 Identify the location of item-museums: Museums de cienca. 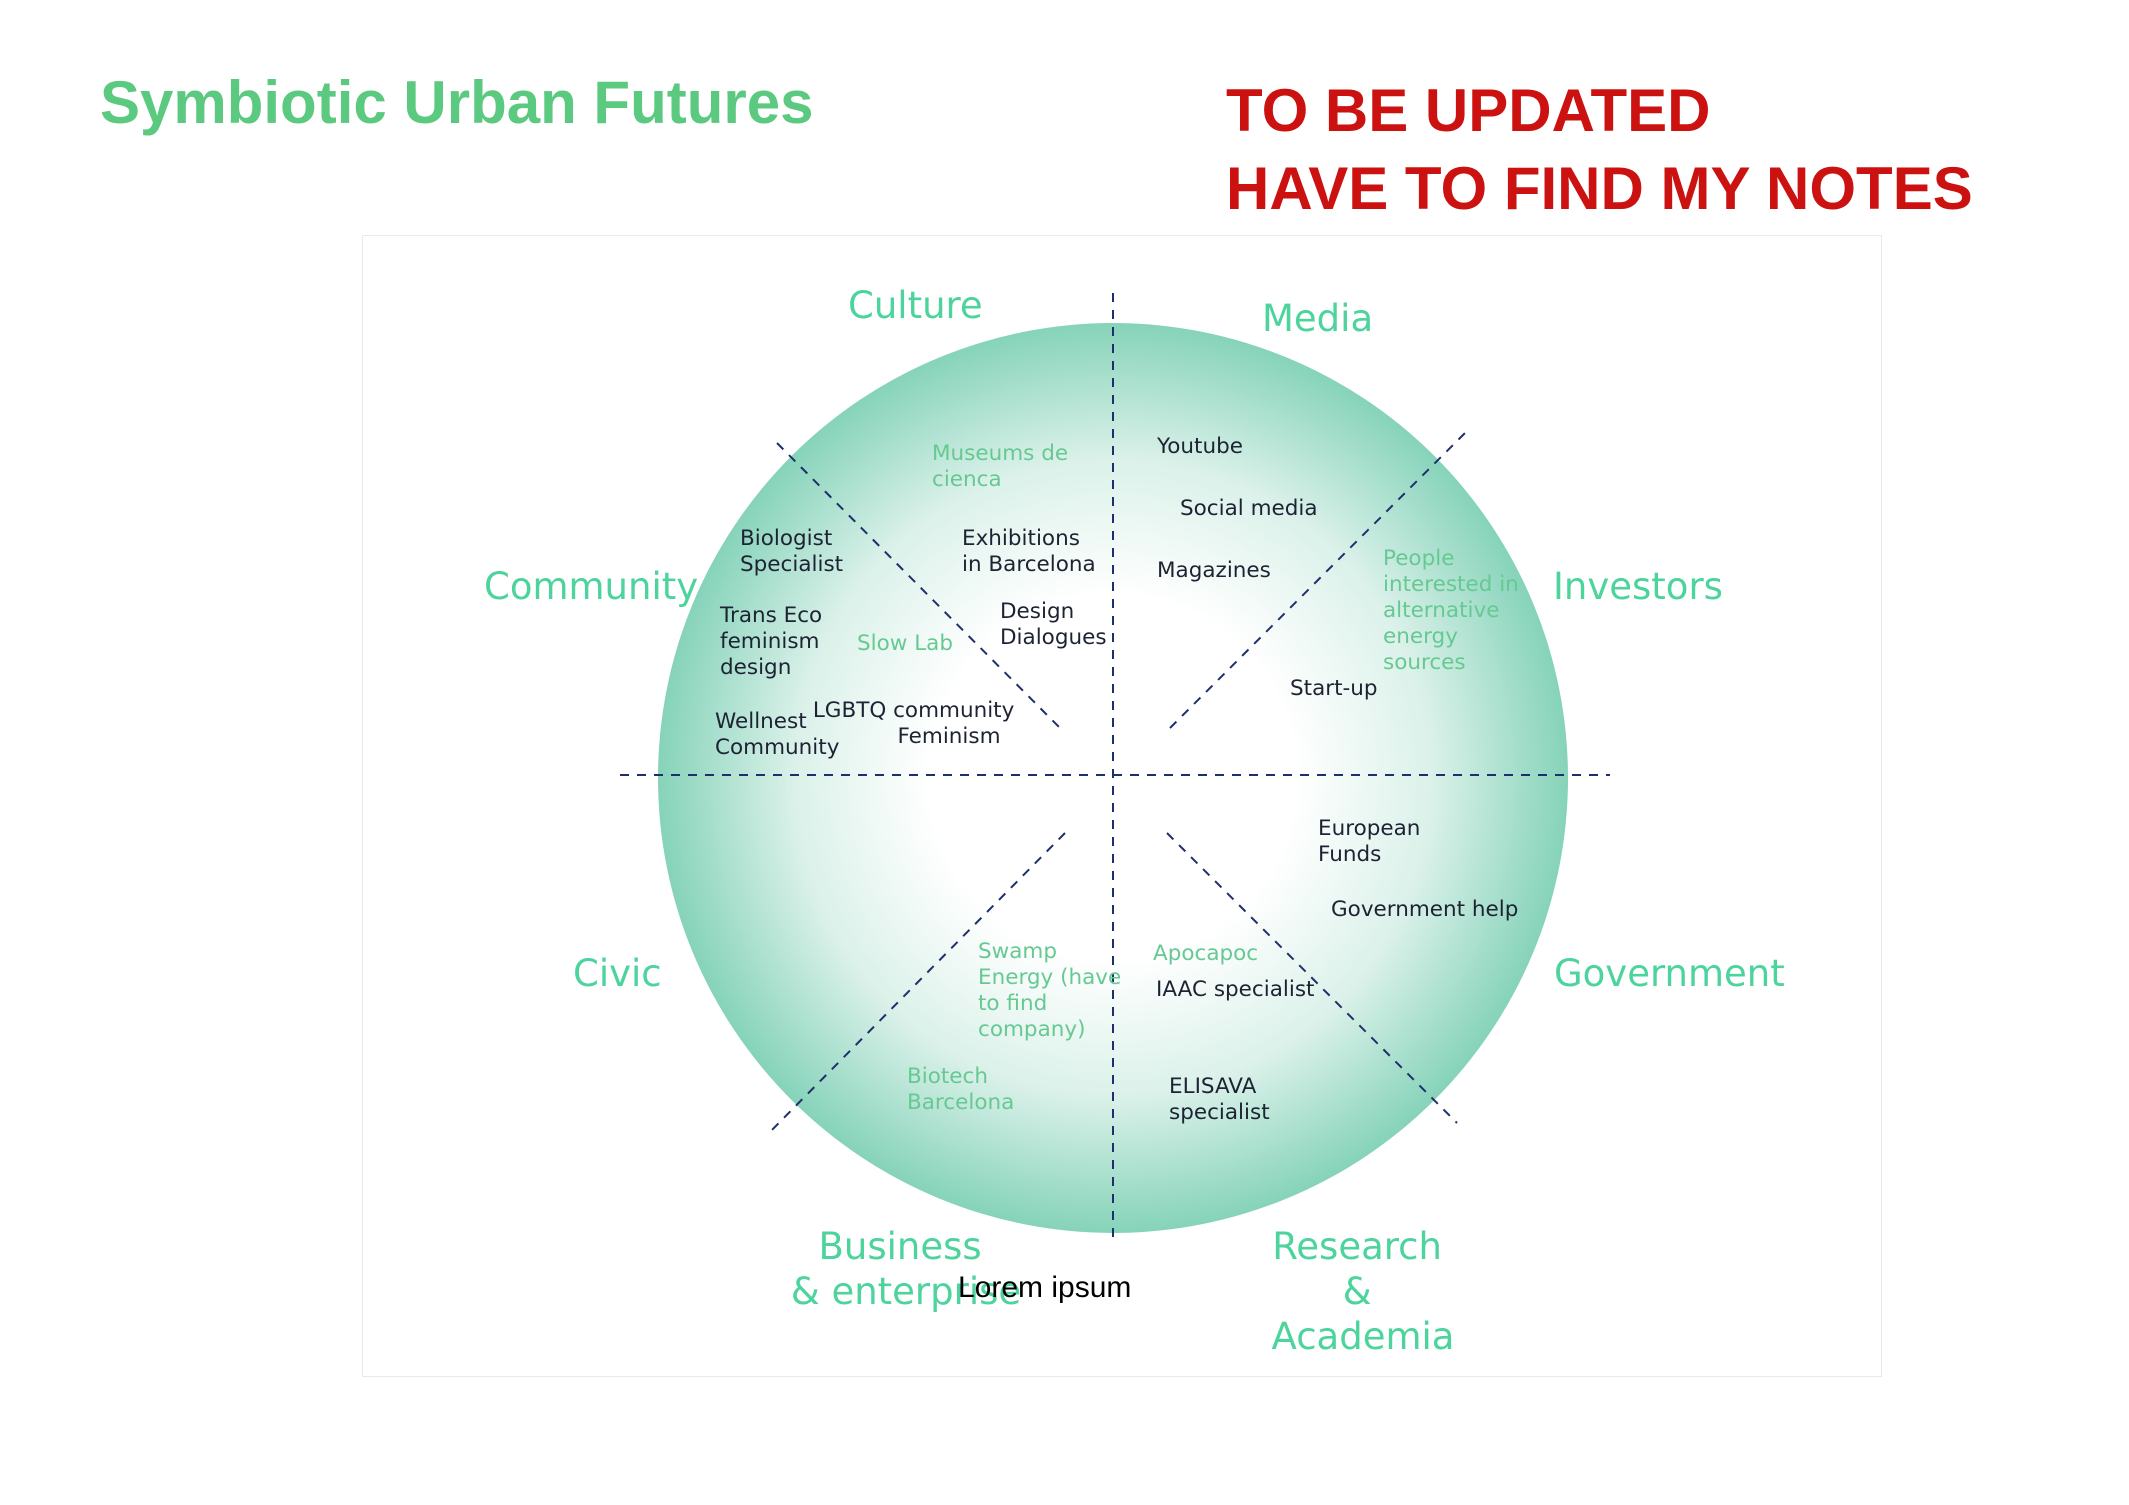
(1003, 466).